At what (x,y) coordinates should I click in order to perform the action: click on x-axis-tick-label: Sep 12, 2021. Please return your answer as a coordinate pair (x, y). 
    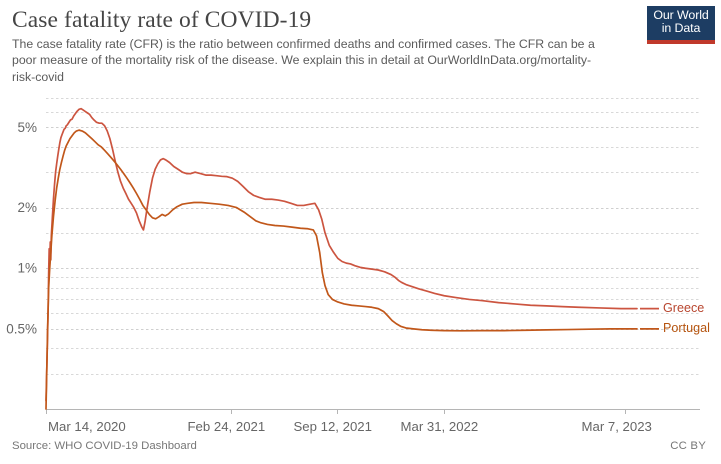
    Looking at the image, I should click on (333, 426).